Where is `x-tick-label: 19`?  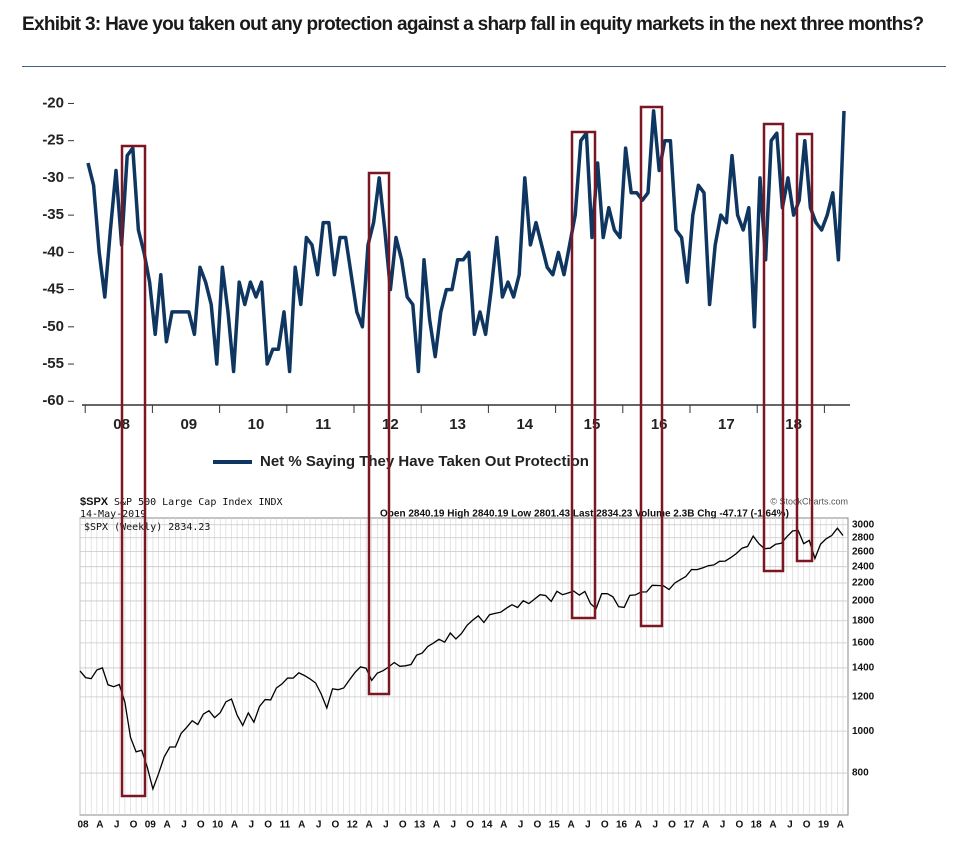 x-tick-label: 19 is located at coordinates (824, 825).